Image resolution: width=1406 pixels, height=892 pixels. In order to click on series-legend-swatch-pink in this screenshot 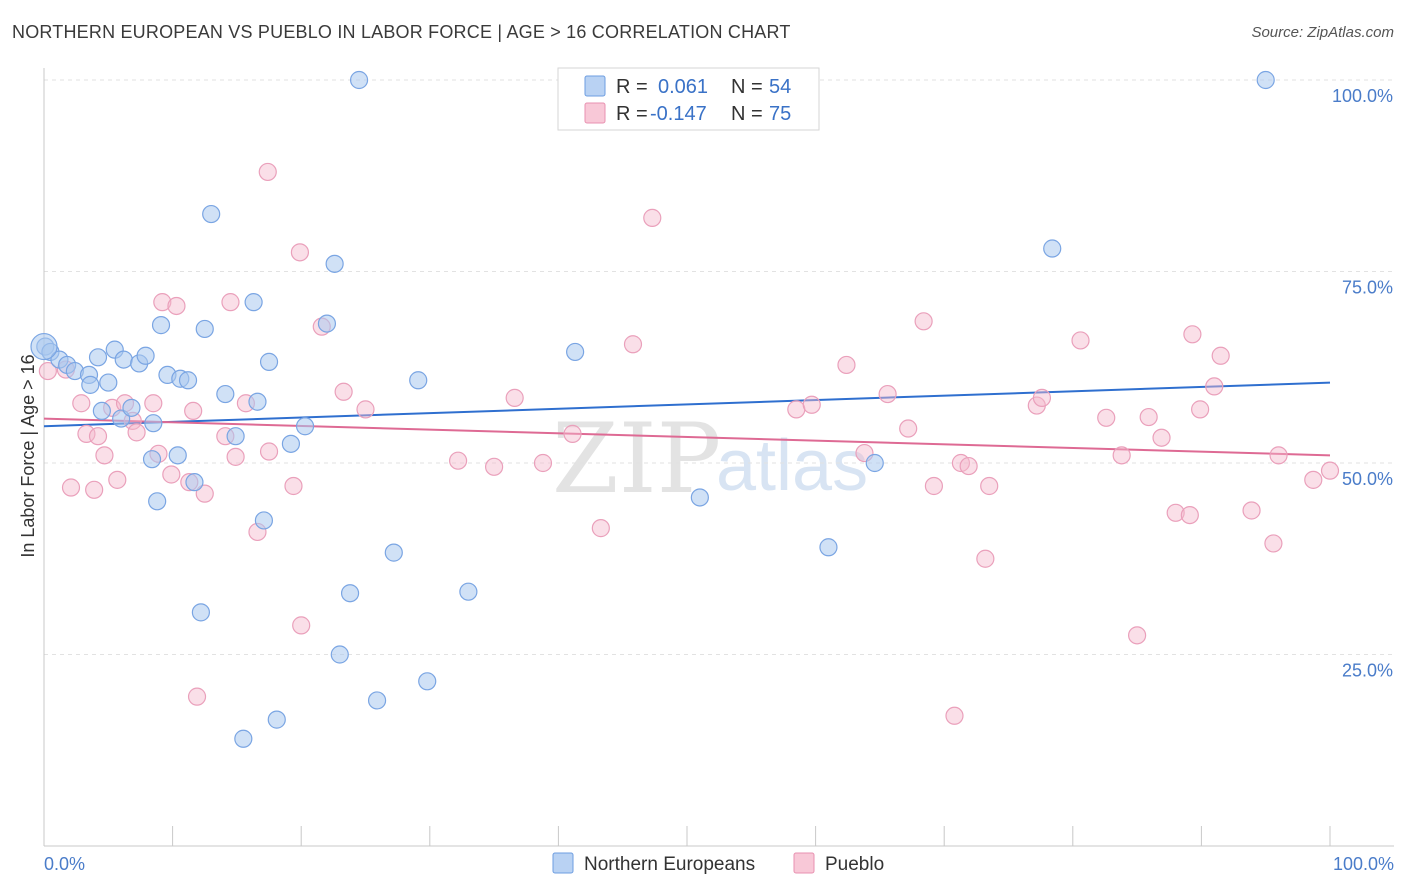, I will do `click(804, 863)`.